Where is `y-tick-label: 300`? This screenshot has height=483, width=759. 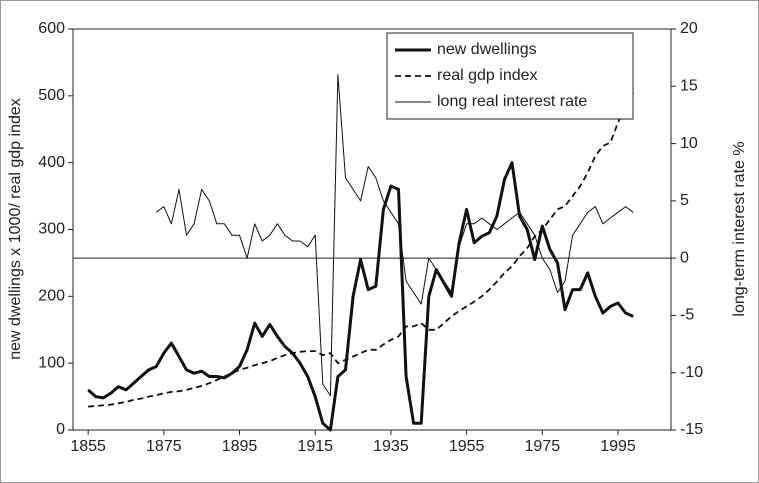 y-tick-label: 300 is located at coordinates (51, 229).